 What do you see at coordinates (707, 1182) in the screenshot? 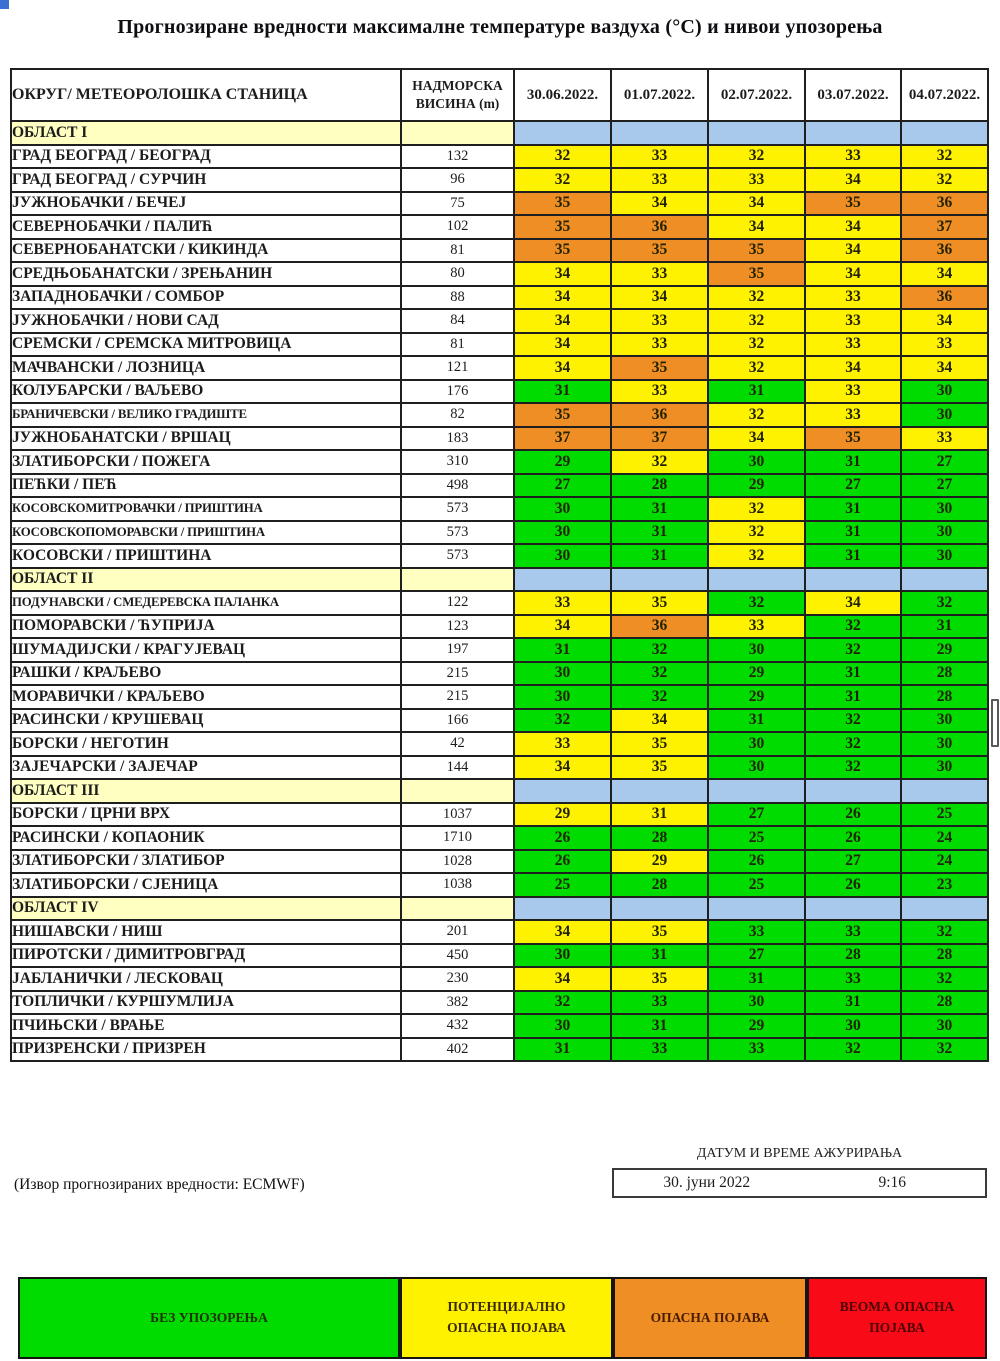
I see `update-date: 30. јуни 2022` at bounding box center [707, 1182].